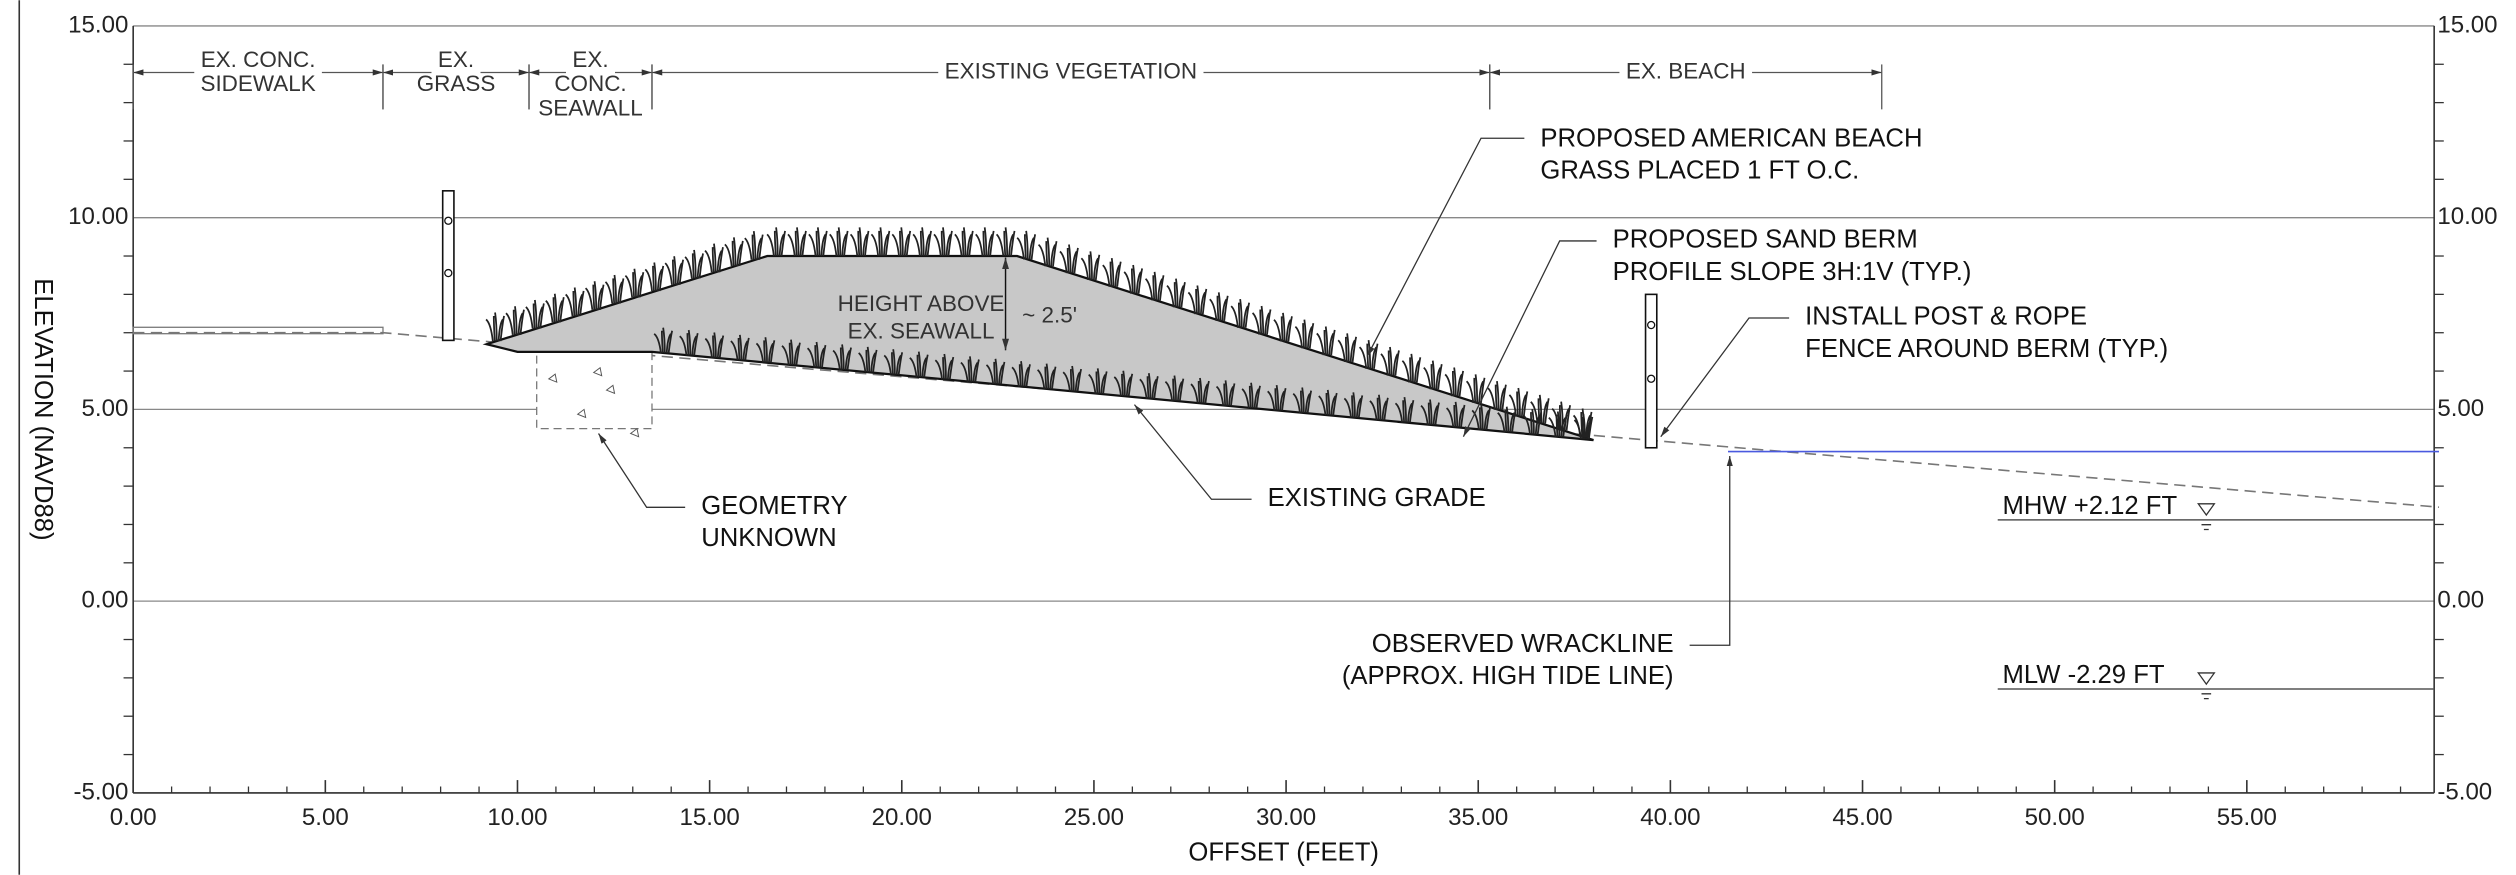 Image resolution: width=2516 pixels, height=875 pixels. What do you see at coordinates (517, 817) in the screenshot?
I see `x-tick-label: 10.00` at bounding box center [517, 817].